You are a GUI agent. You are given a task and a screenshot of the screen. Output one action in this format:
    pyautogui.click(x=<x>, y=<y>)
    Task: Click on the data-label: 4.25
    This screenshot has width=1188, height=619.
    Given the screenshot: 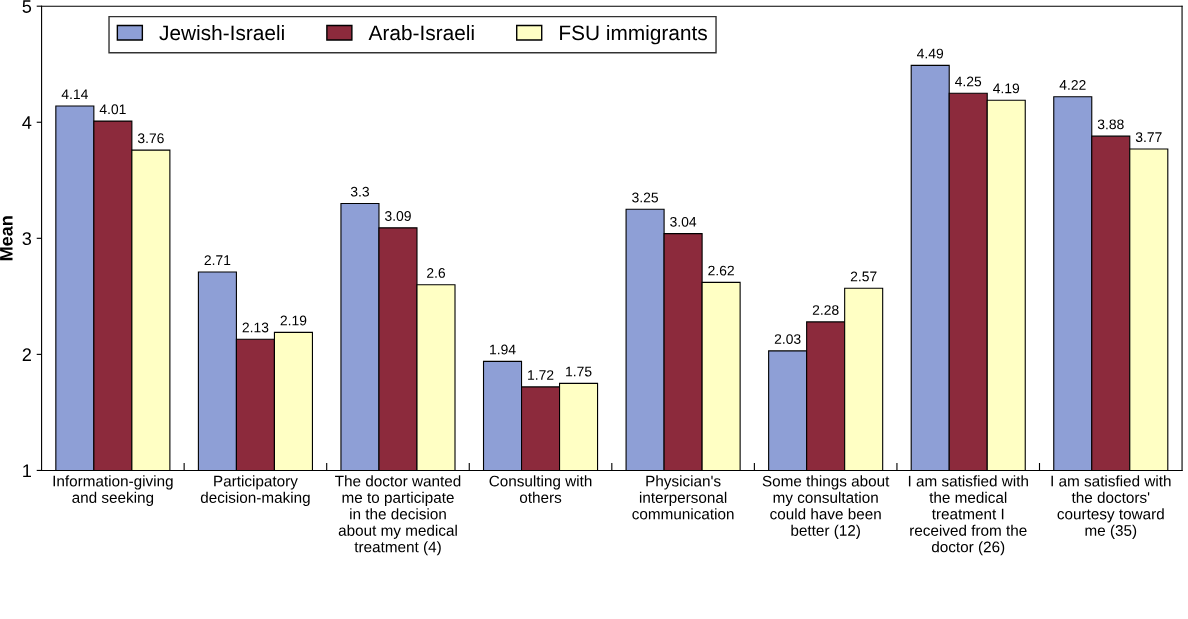 What is the action you would take?
    pyautogui.click(x=968, y=81)
    